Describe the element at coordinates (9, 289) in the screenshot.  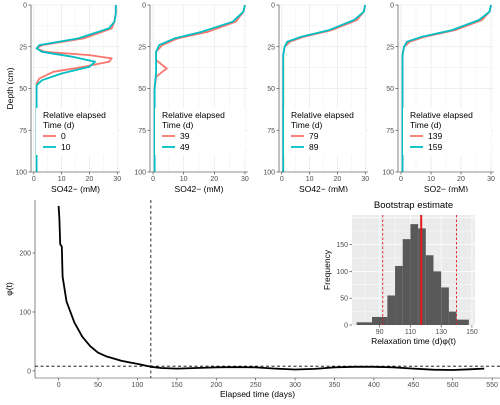
I see `y-axis-label: φ(t)` at that location.